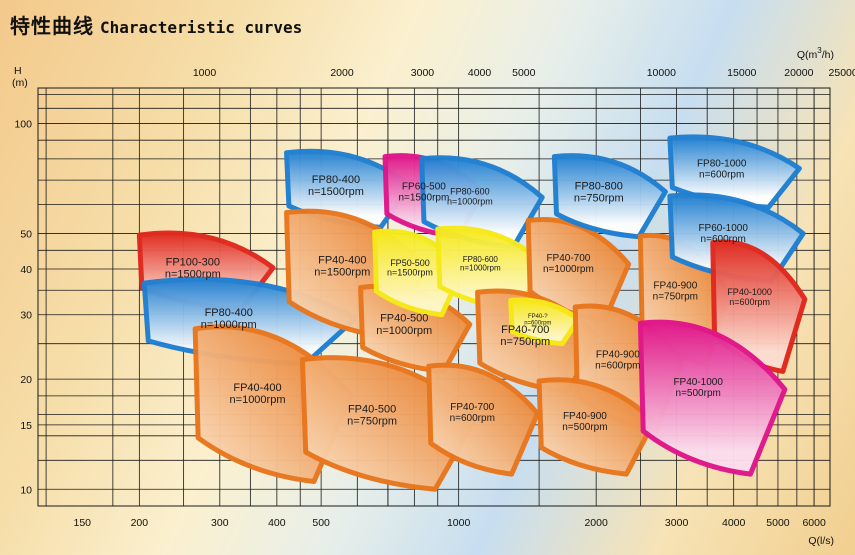  I want to click on curve-label-model: FP80-800, so click(599, 186).